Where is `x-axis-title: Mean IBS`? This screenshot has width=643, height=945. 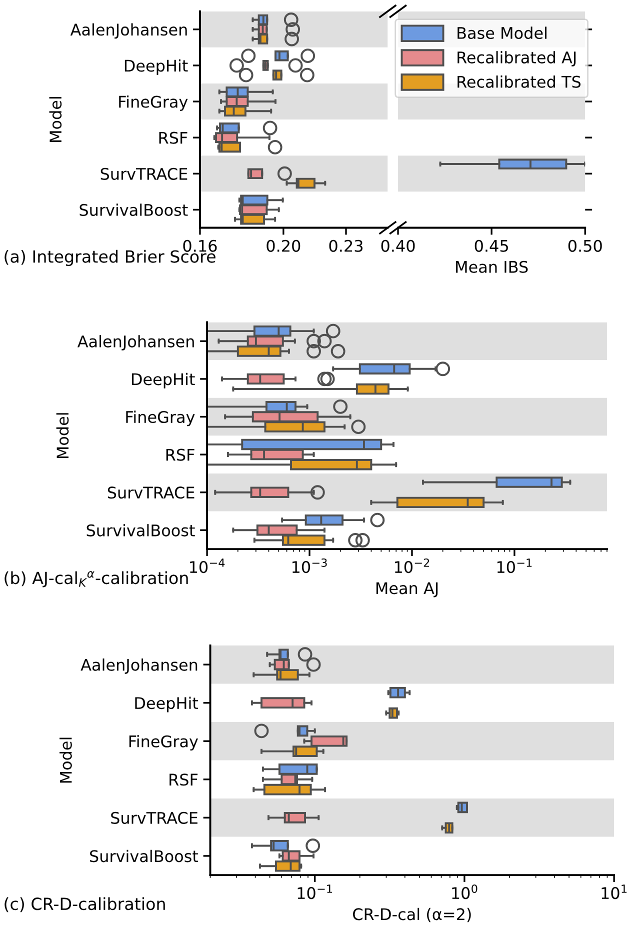
x-axis-title: Mean IBS is located at coordinates (492, 266).